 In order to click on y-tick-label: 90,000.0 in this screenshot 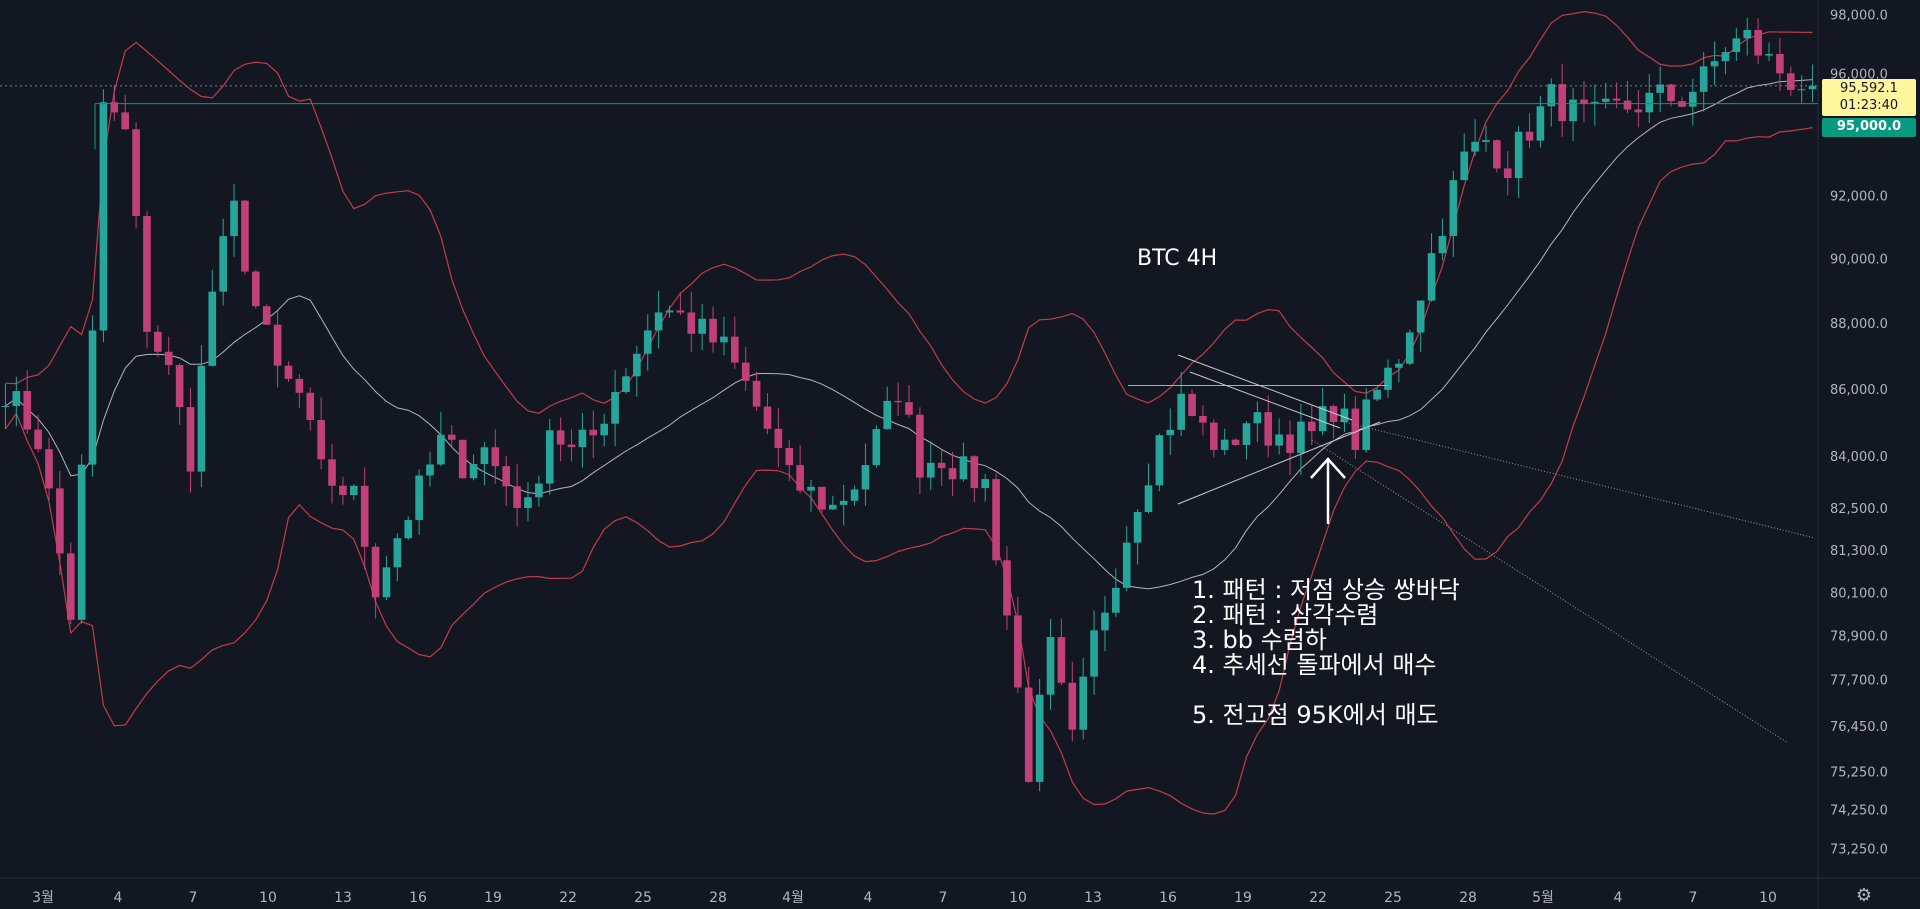, I will do `click(1859, 260)`.